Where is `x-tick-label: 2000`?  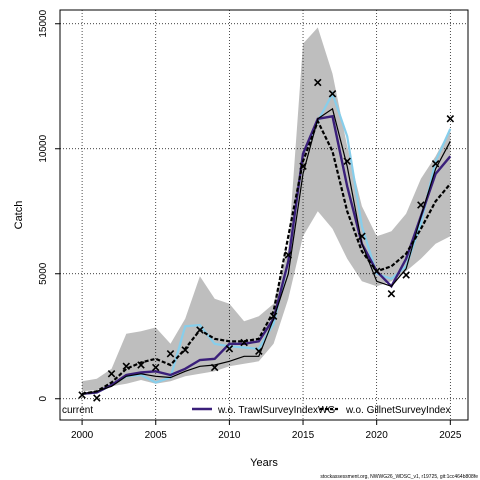
x-tick-label: 2000 is located at coordinates (82, 435).